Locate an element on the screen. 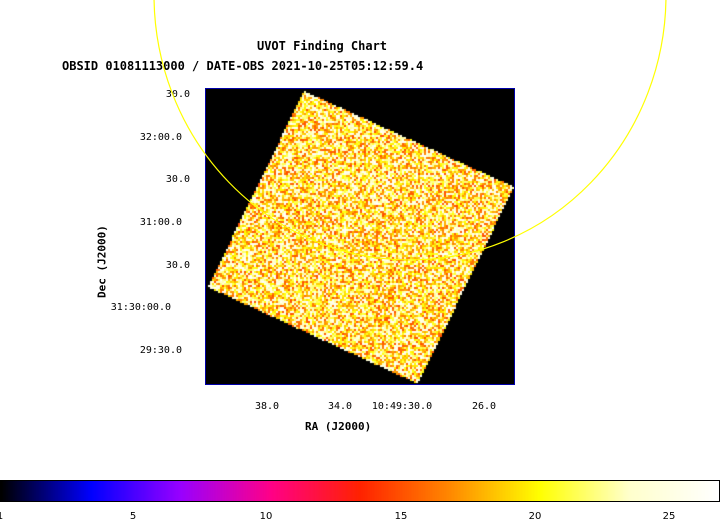 This screenshot has height=522, width=720. colorbar-tick-label: 15 is located at coordinates (401, 516).